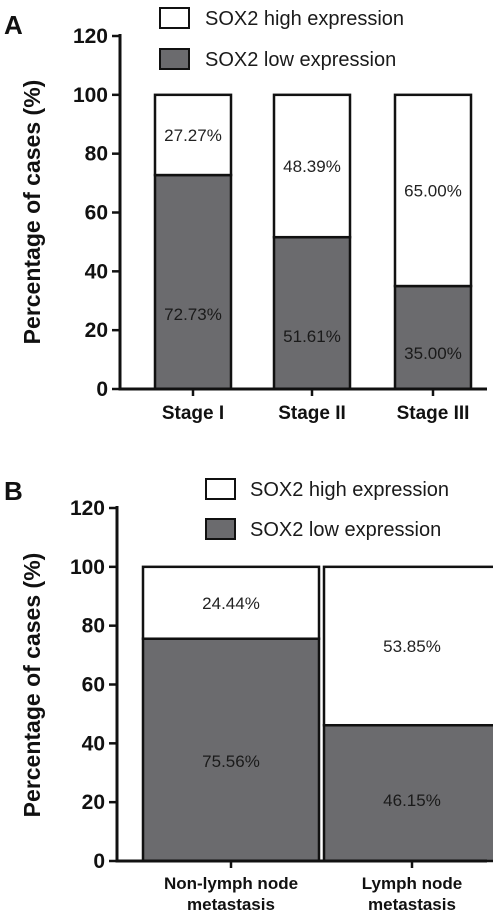 The image size is (493, 924). I want to click on data-label-high-1: 27.27%, so click(193, 135).